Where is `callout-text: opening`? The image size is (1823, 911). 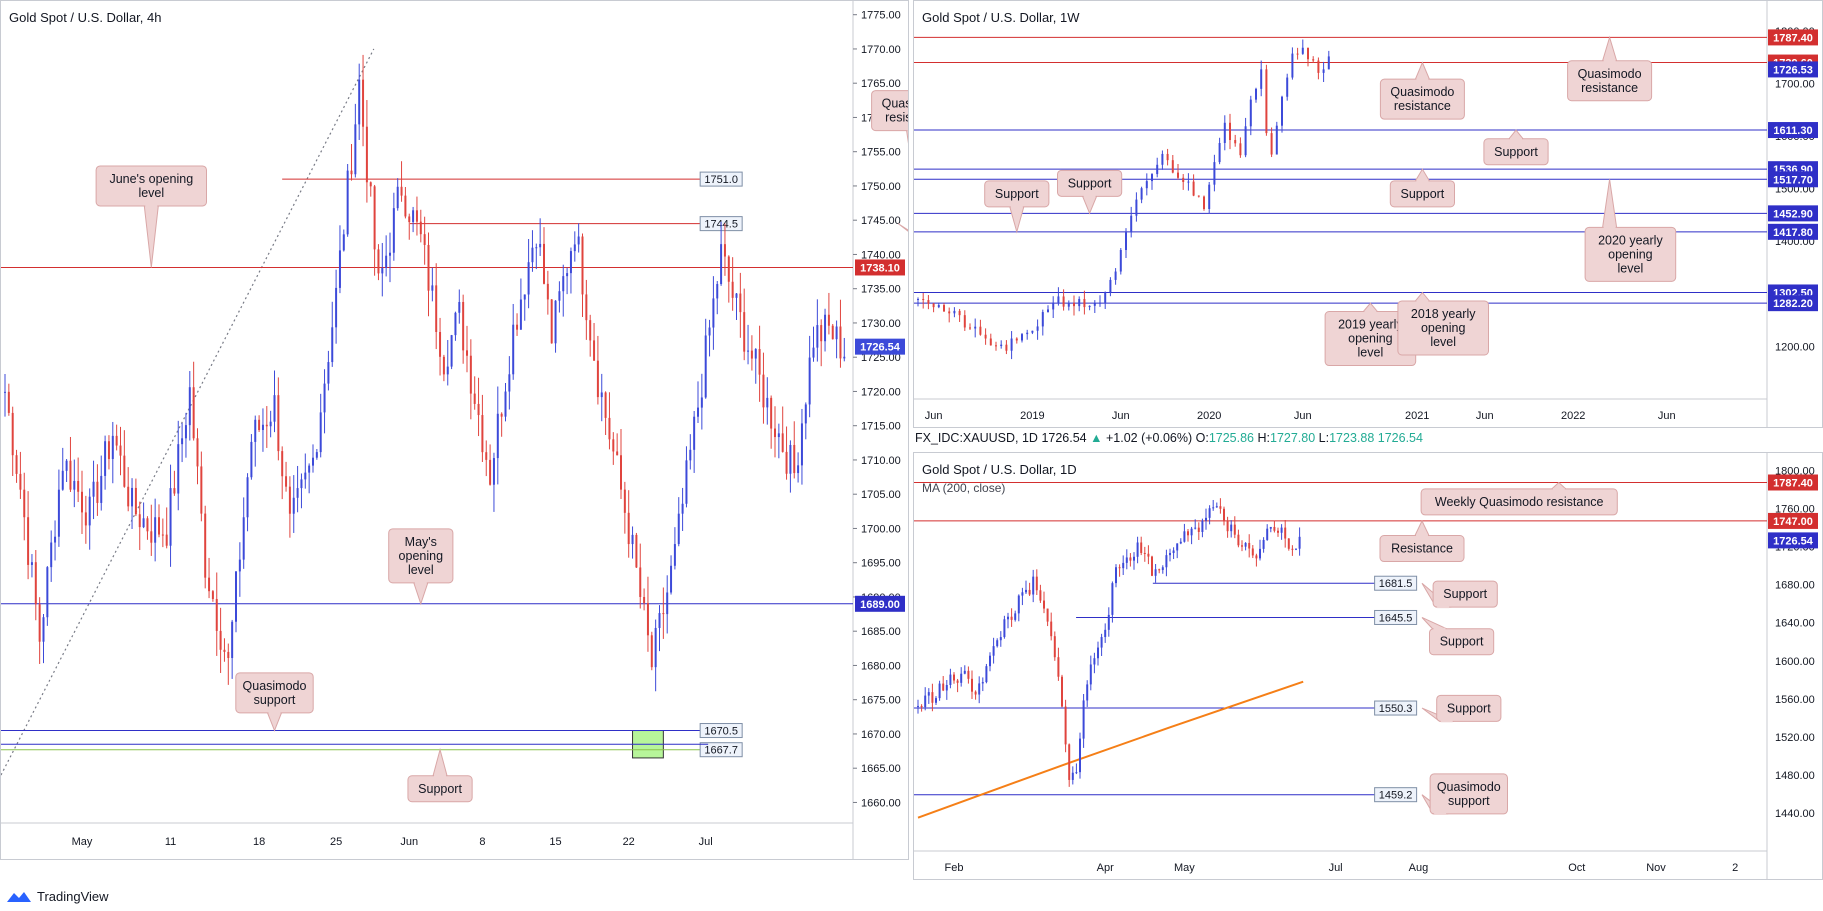
callout-text: opening is located at coordinates (421, 556).